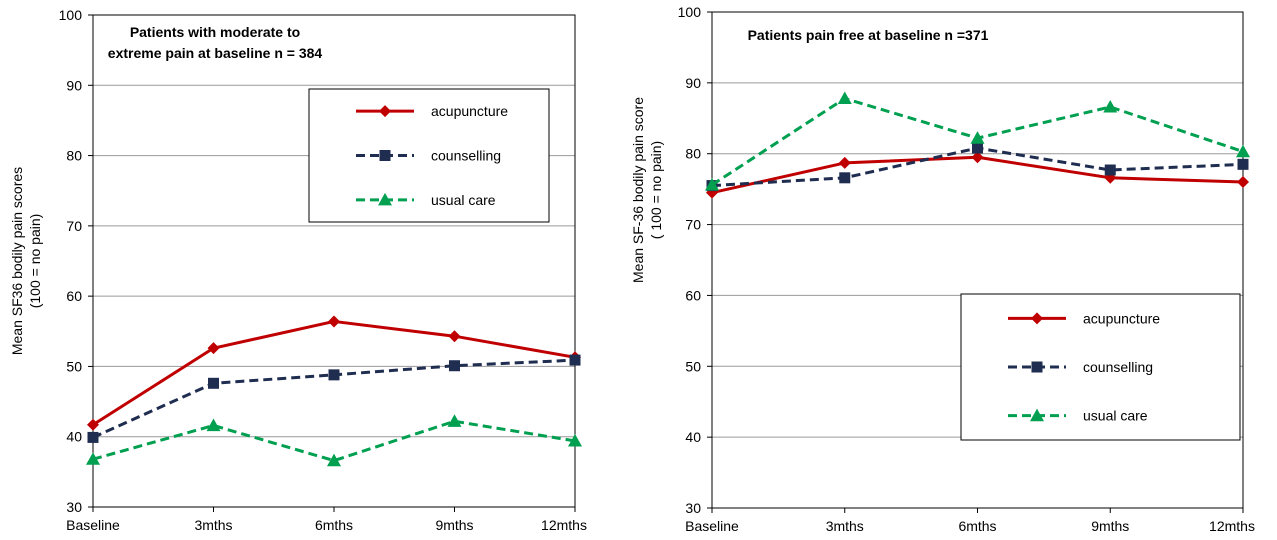 Image resolution: width=1277 pixels, height=540 pixels. What do you see at coordinates (656, 190) in the screenshot?
I see `y-axis-label-line: ( 100 = no pain)` at bounding box center [656, 190].